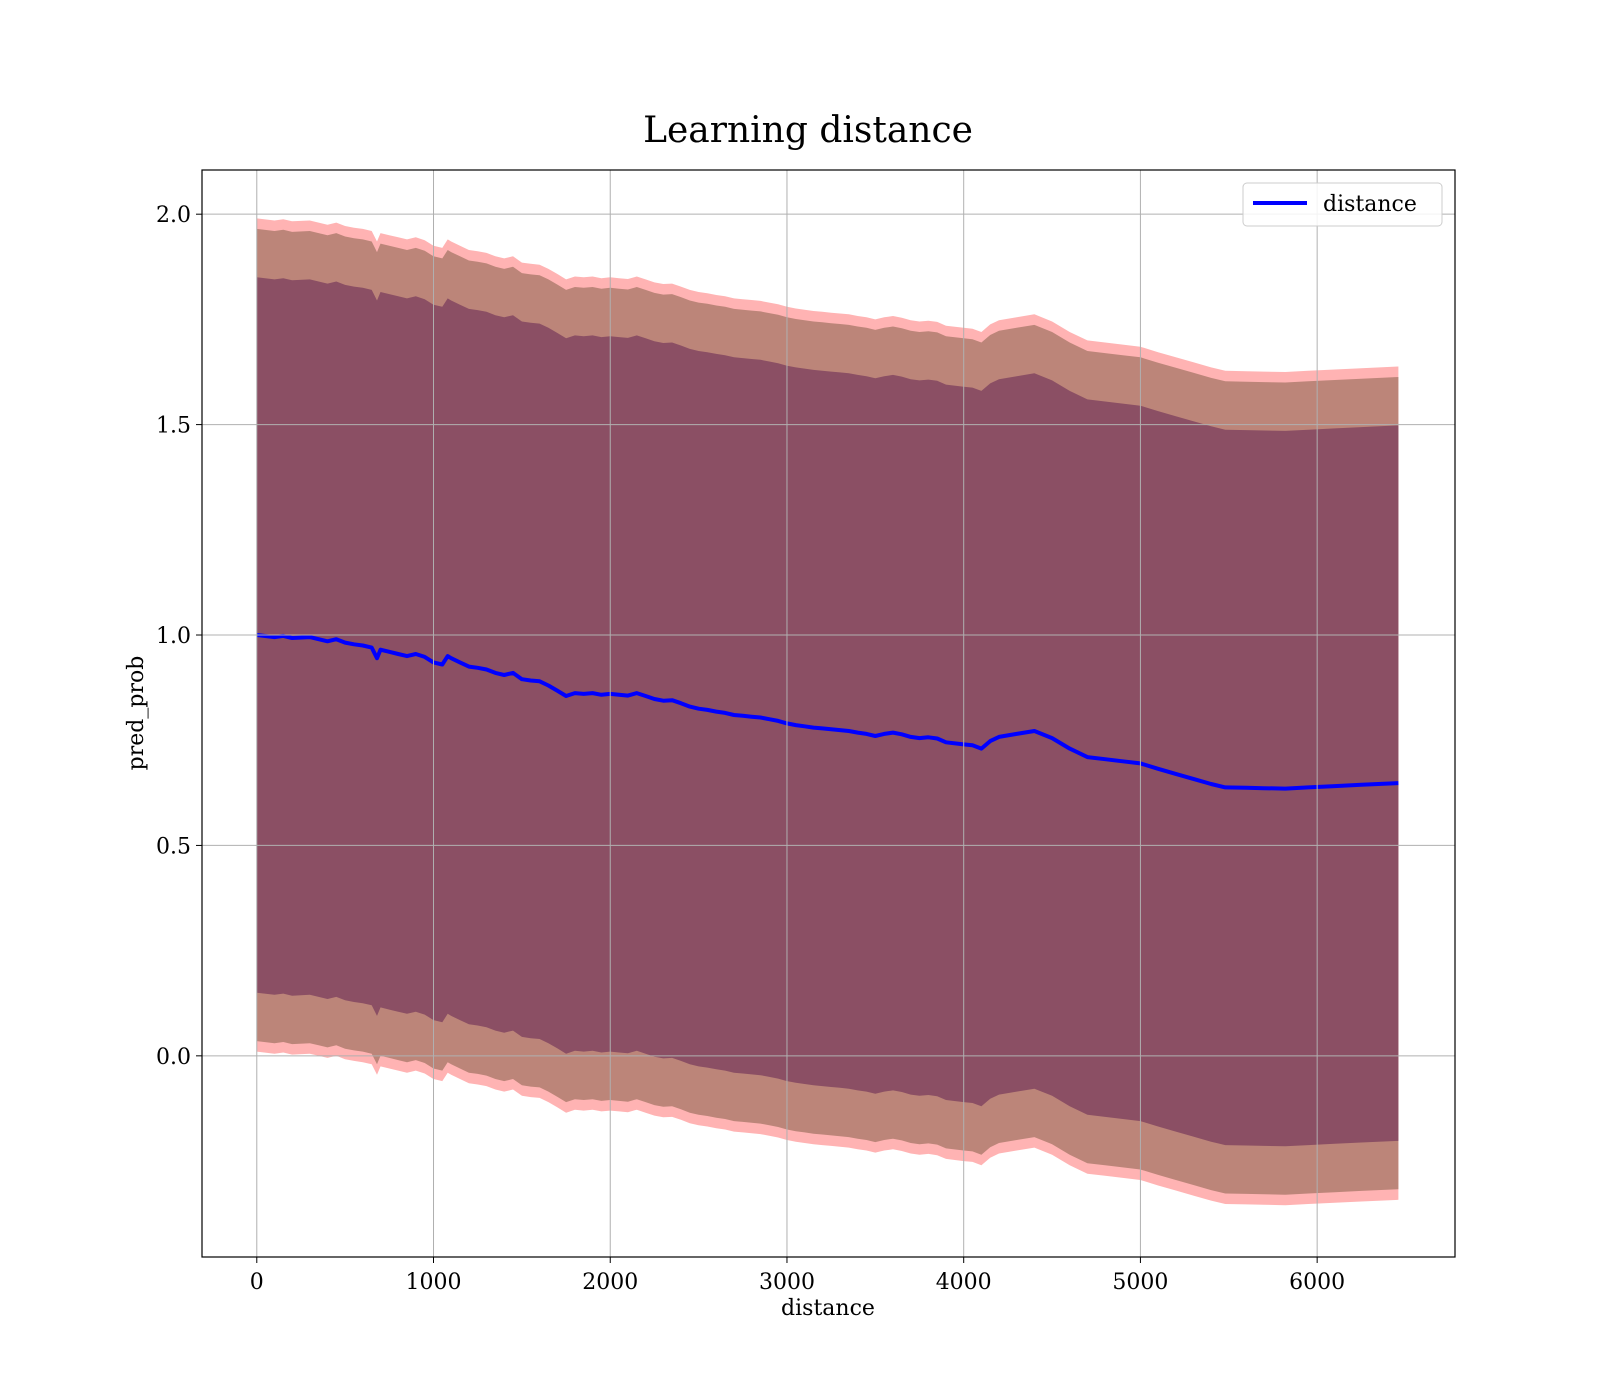  I want to click on series-line-distance, so click(827, 712).